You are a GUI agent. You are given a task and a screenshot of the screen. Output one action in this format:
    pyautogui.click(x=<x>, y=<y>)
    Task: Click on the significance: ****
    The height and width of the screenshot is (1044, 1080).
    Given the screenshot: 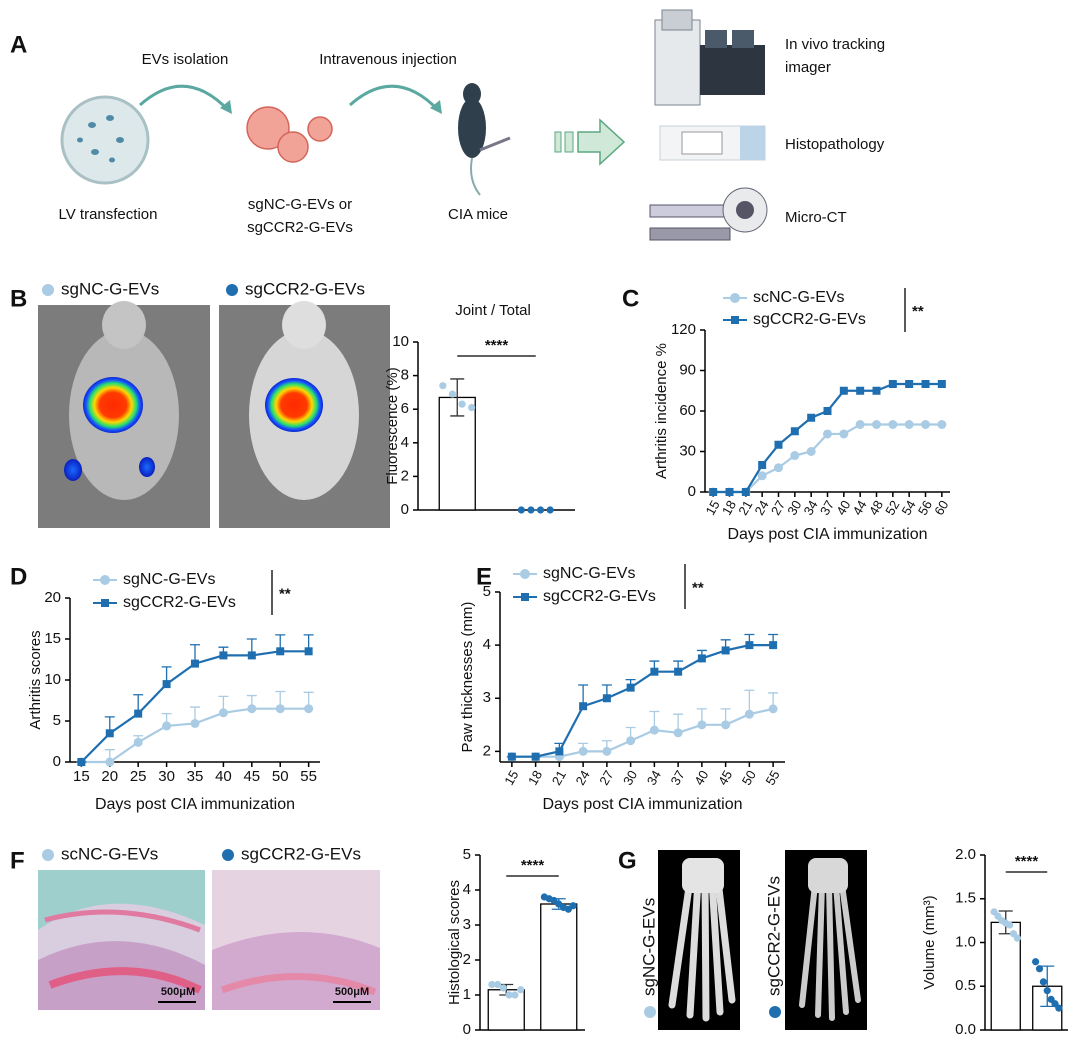 What is the action you would take?
    pyautogui.click(x=497, y=345)
    